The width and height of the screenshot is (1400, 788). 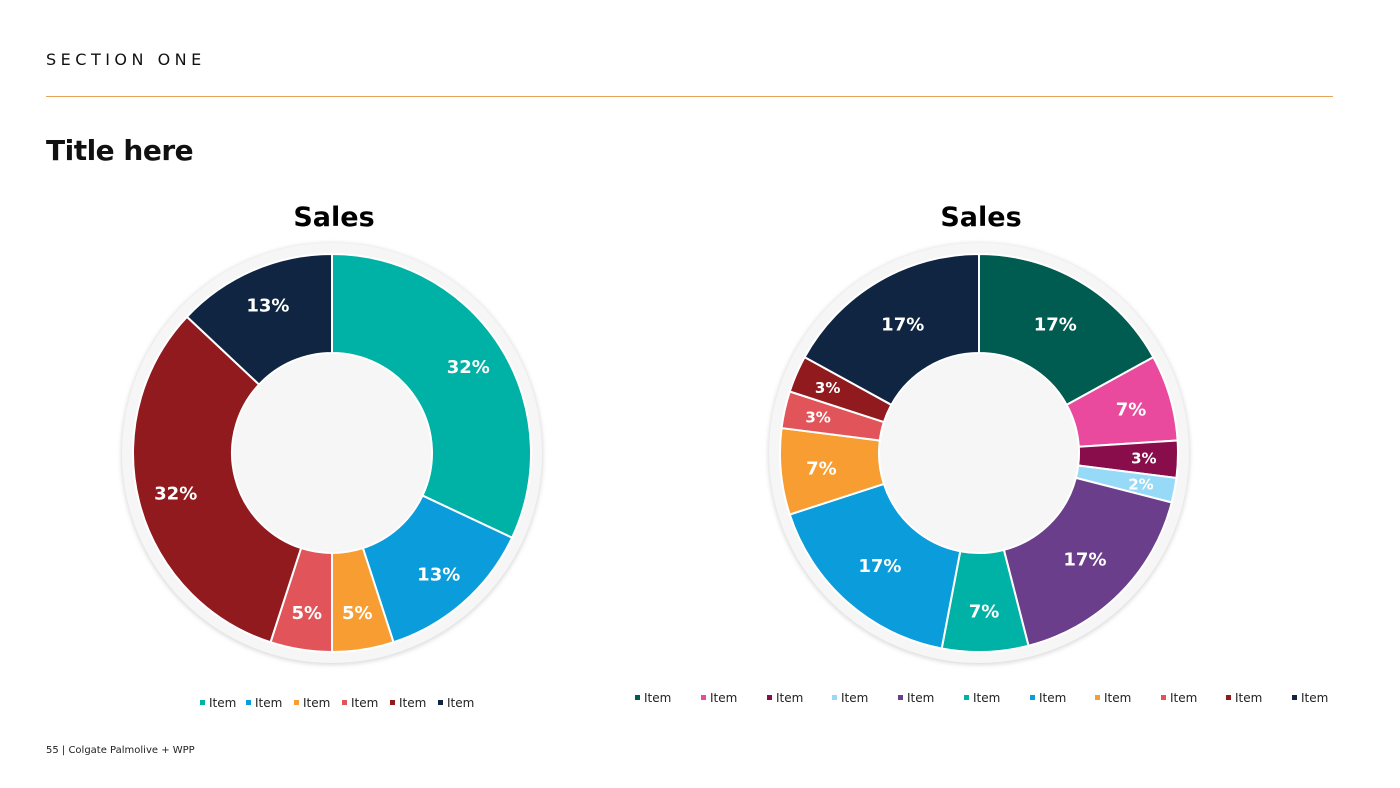 What do you see at coordinates (126, 59) in the screenshot?
I see `section-label: SECTION ONE` at bounding box center [126, 59].